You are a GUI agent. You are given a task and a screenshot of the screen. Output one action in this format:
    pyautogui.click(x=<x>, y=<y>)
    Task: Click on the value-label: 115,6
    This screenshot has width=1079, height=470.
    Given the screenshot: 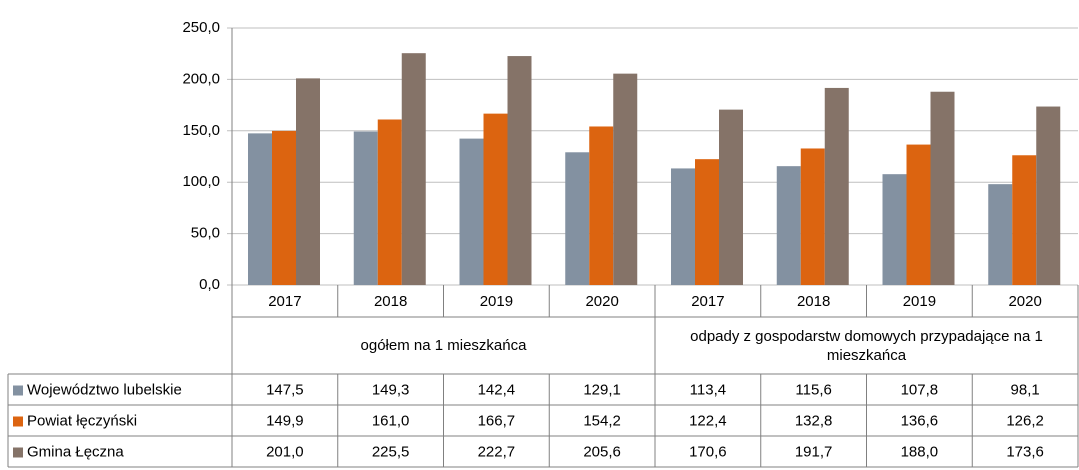 What is the action you would take?
    pyautogui.click(x=813, y=389)
    